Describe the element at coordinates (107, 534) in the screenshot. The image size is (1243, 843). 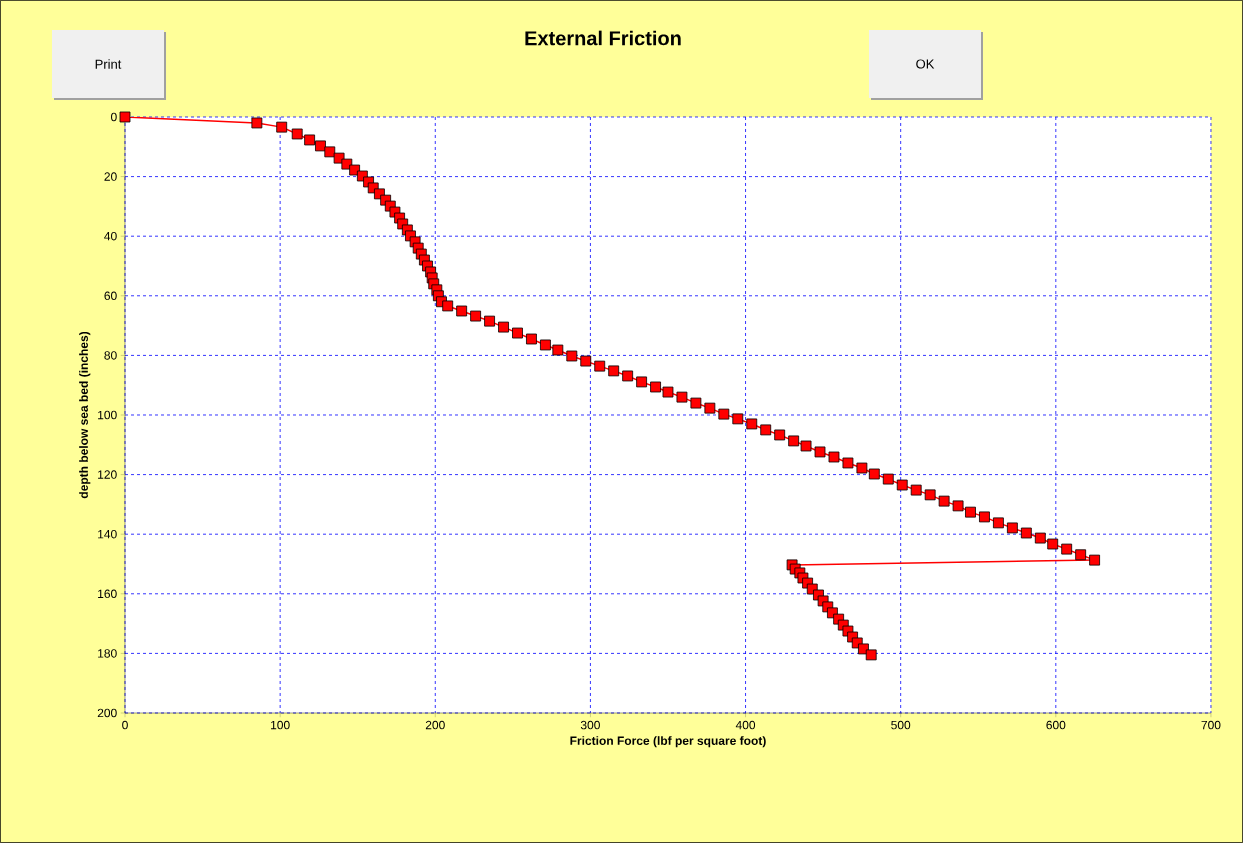
I see `y-tick-label: 140` at that location.